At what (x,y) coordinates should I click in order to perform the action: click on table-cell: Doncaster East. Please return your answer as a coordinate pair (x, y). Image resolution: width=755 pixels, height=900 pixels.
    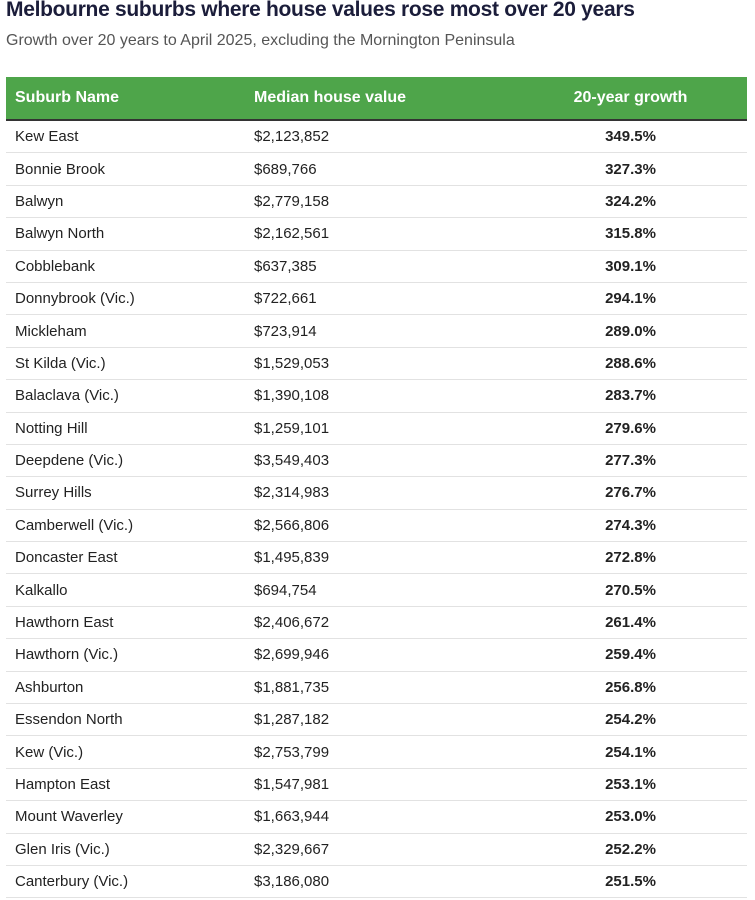
    Looking at the image, I should click on (125, 558).